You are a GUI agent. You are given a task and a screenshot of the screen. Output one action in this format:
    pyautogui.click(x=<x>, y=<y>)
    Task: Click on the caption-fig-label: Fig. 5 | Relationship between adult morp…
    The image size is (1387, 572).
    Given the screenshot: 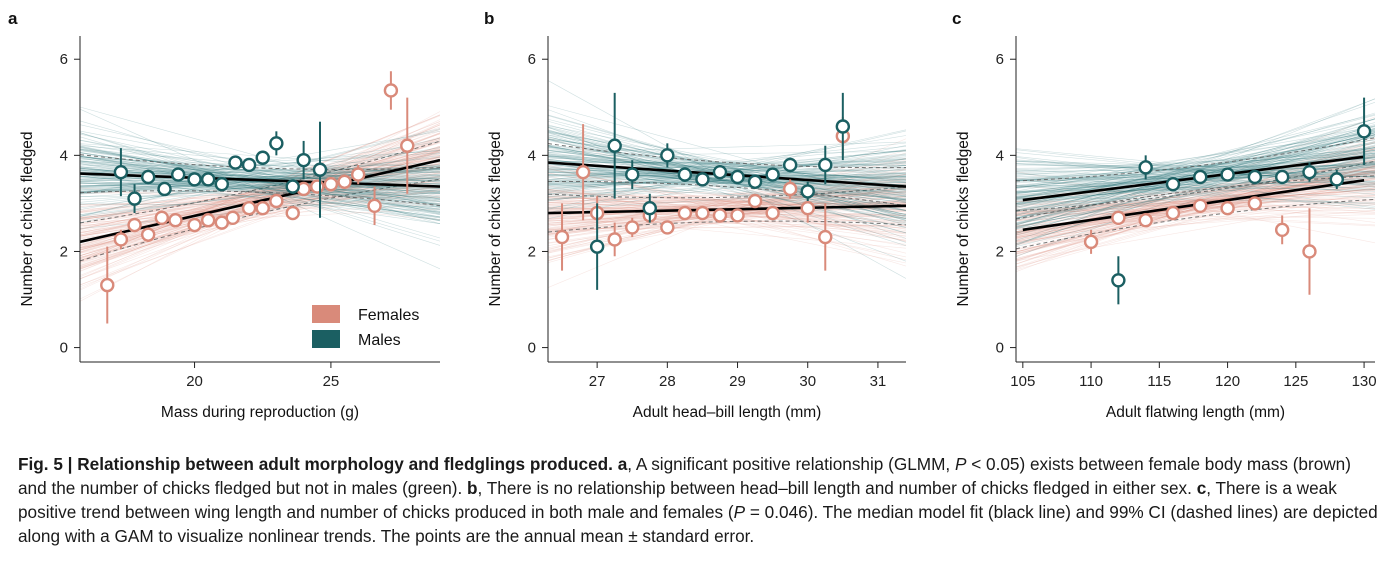 What is the action you would take?
    pyautogui.click(x=315, y=464)
    